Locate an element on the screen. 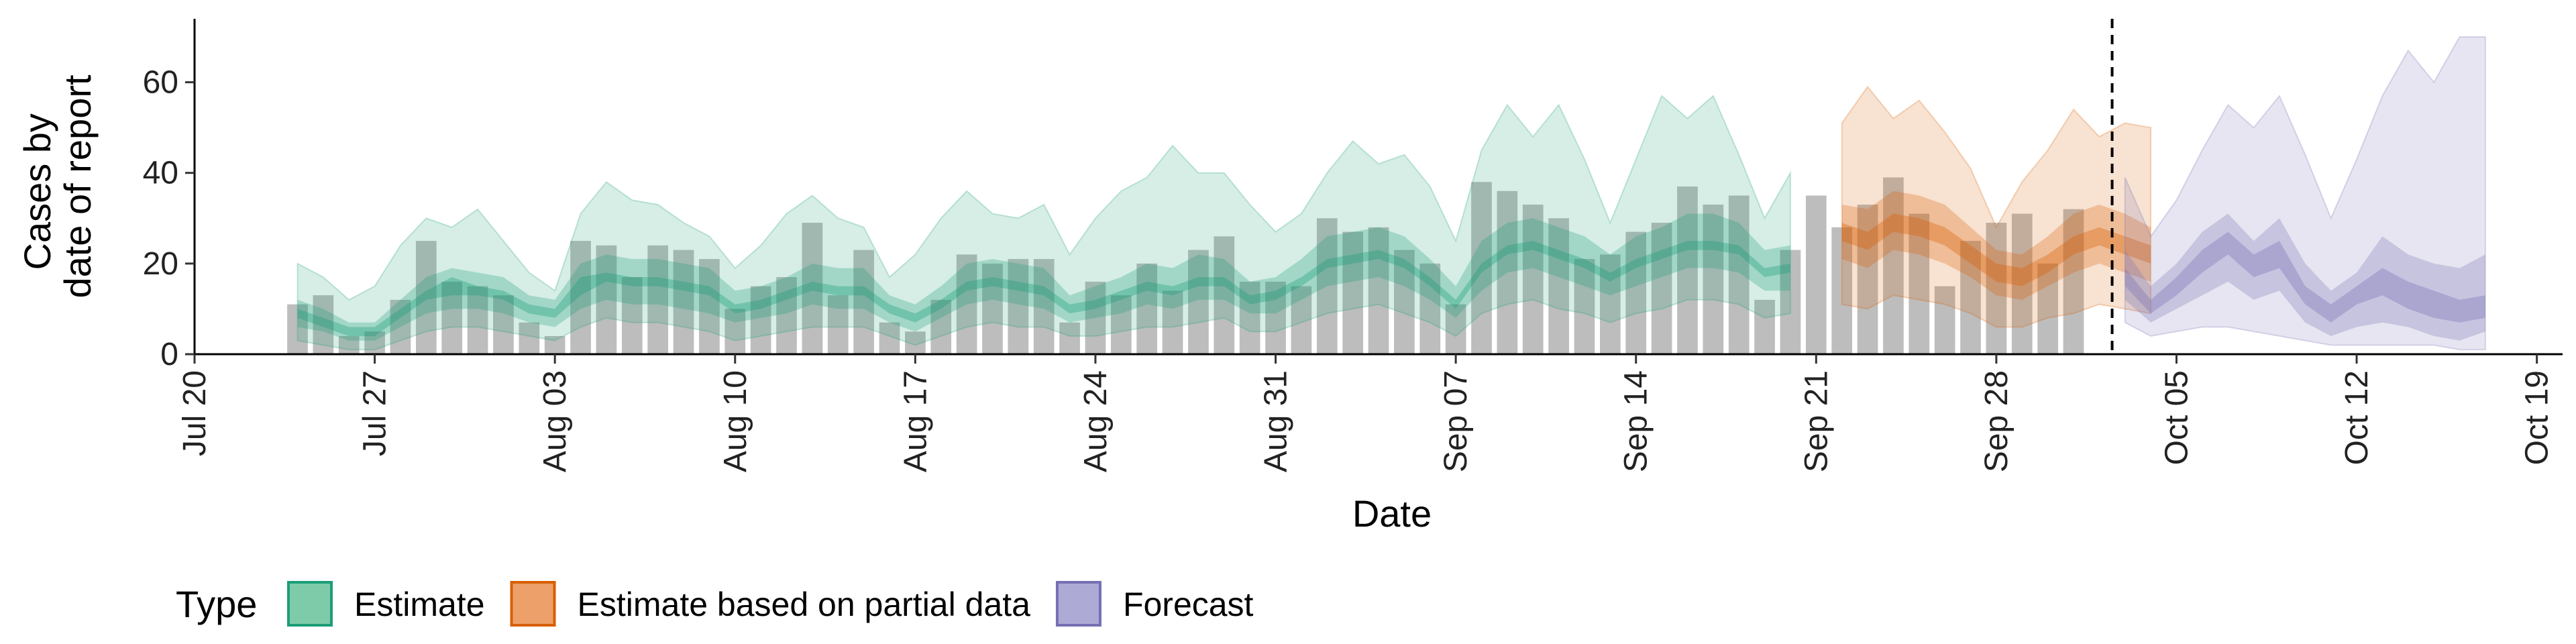 Image resolution: width=2576 pixels, height=644 pixels. legend-label: Estimate based on partial data is located at coordinates (804, 604).